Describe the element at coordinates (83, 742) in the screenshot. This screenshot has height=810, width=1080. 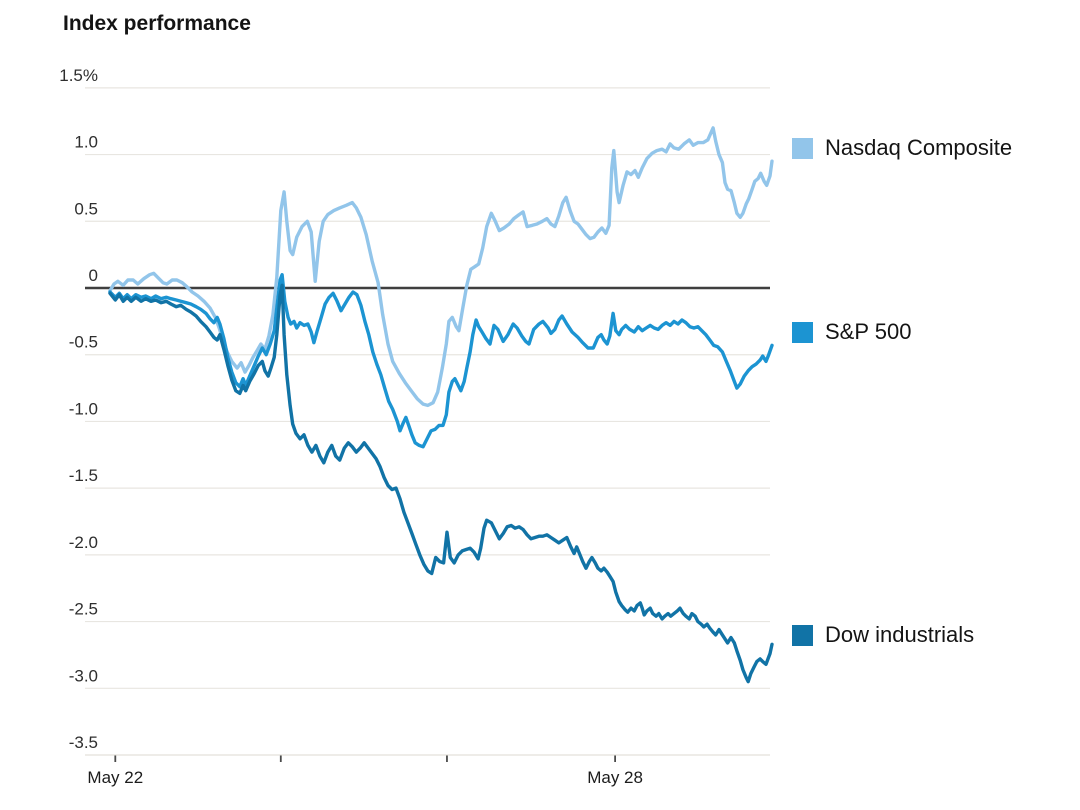
I see `y-axis-tick-label: -3.5` at that location.